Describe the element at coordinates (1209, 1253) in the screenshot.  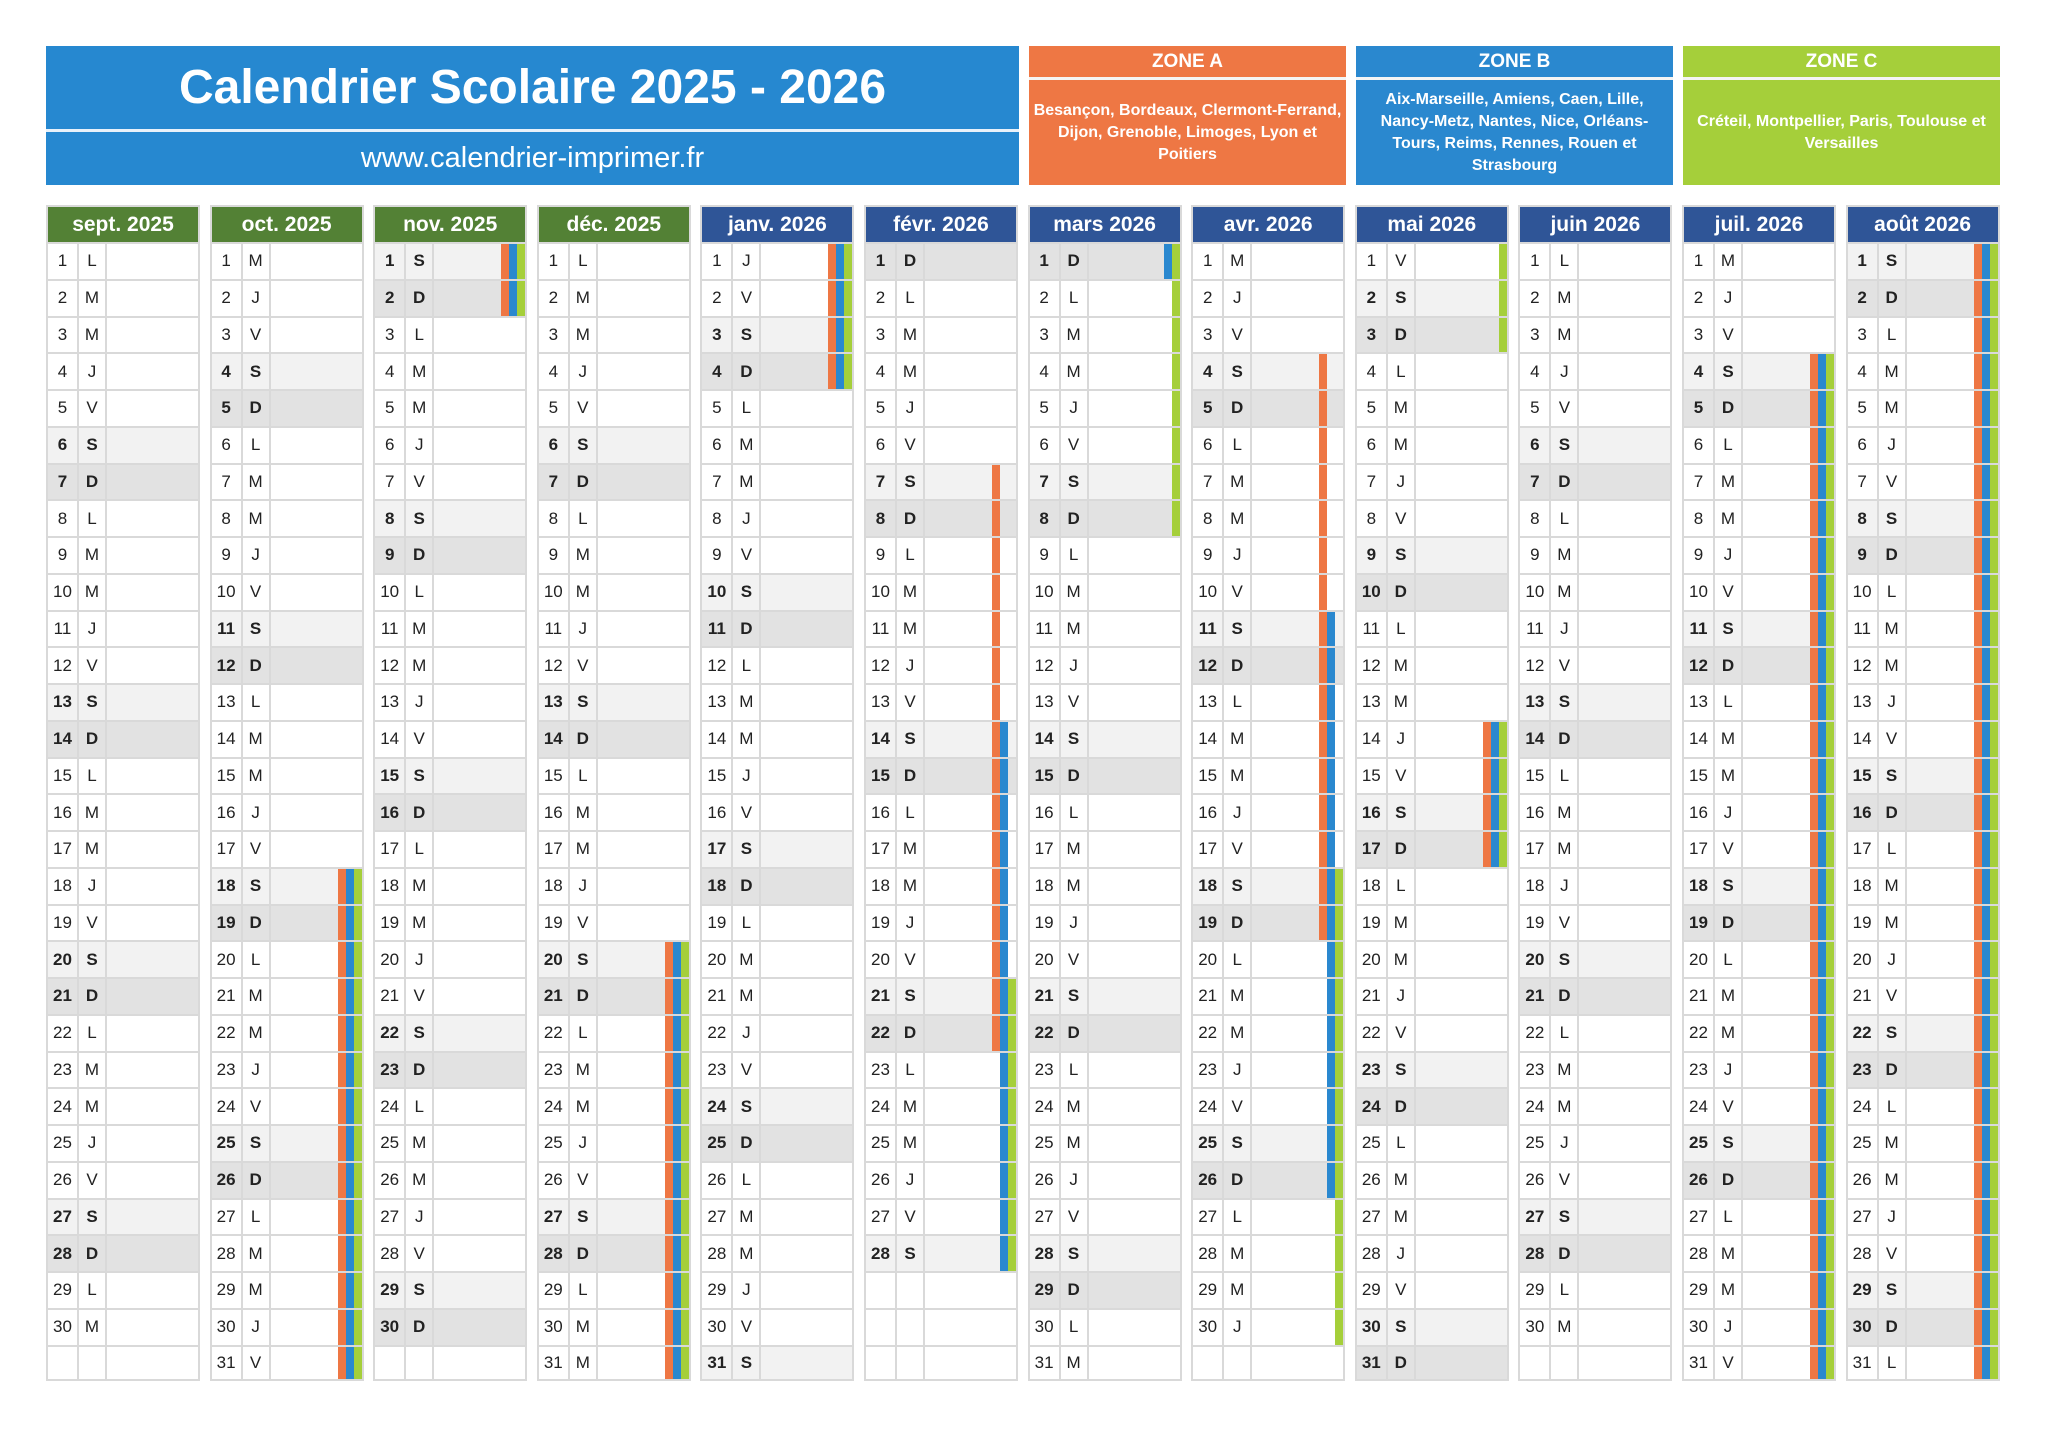
I see `day-number: 28` at that location.